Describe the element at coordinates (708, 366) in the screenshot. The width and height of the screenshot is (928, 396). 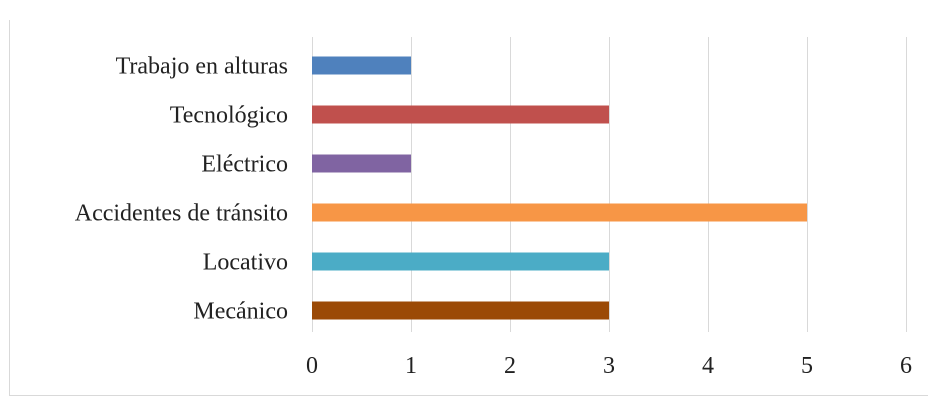
I see `x-tick-label-4: 4` at that location.